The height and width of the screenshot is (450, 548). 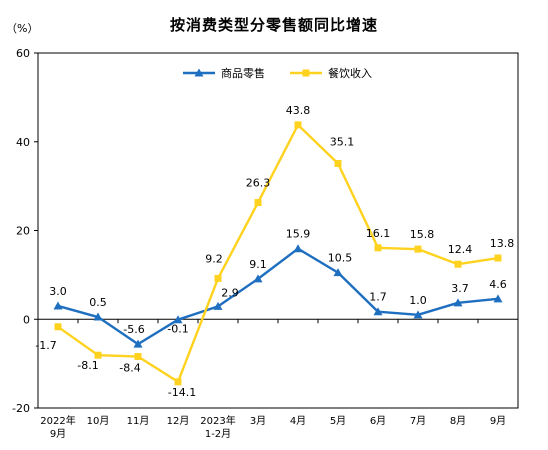 I want to click on x-tick-label: 7月, so click(x=418, y=421).